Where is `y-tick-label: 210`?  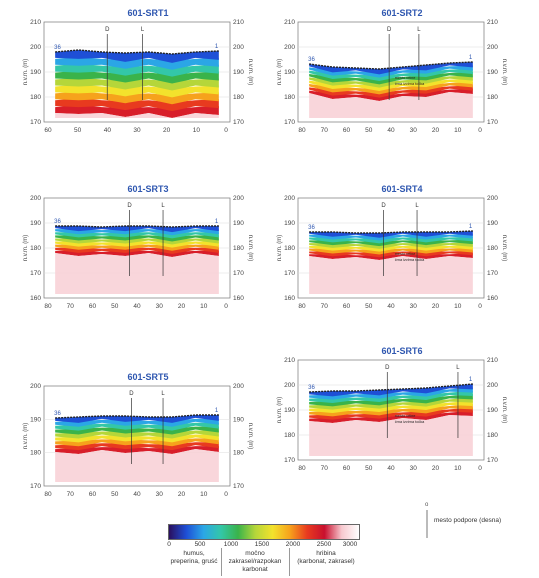 y-tick-label: 210 is located at coordinates (492, 360).